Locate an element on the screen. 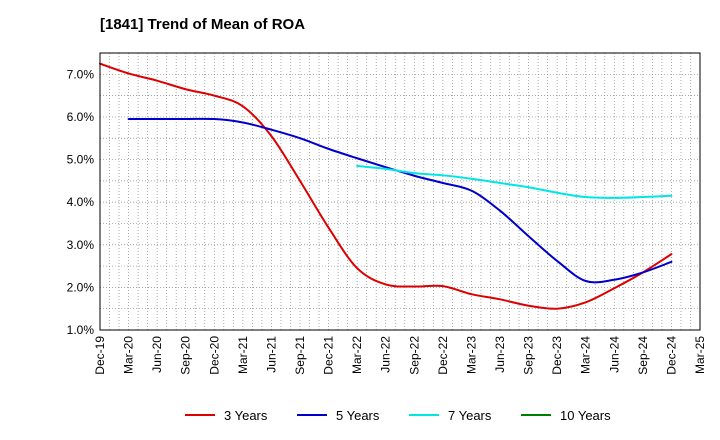 This screenshot has height=440, width=720. y-tick-label: 6.0% is located at coordinates (81, 117).